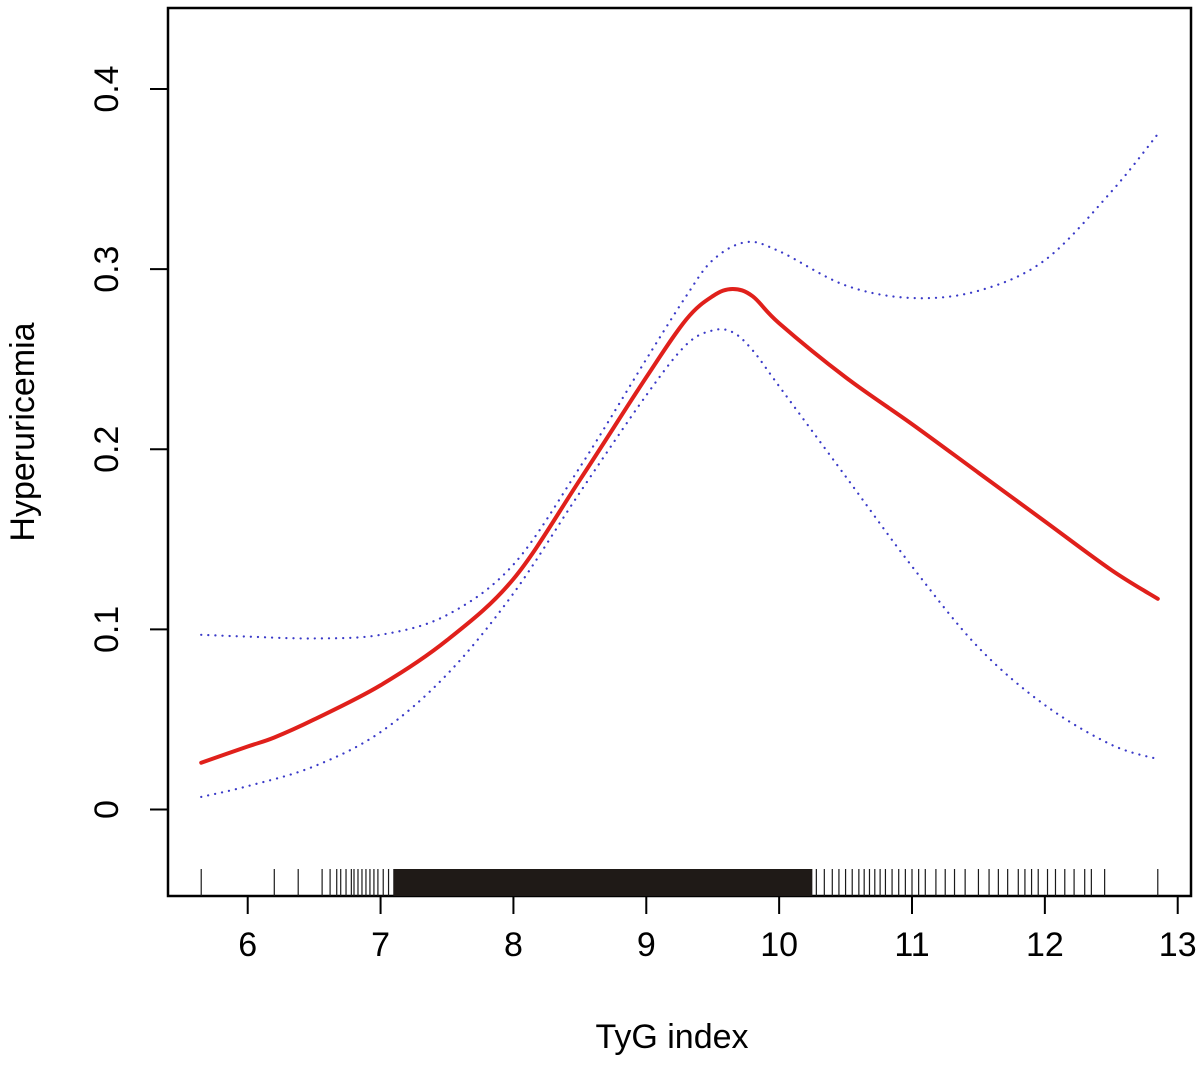 The height and width of the screenshot is (1067, 1196). What do you see at coordinates (603, 882) in the screenshot?
I see `rug-dense-band` at bounding box center [603, 882].